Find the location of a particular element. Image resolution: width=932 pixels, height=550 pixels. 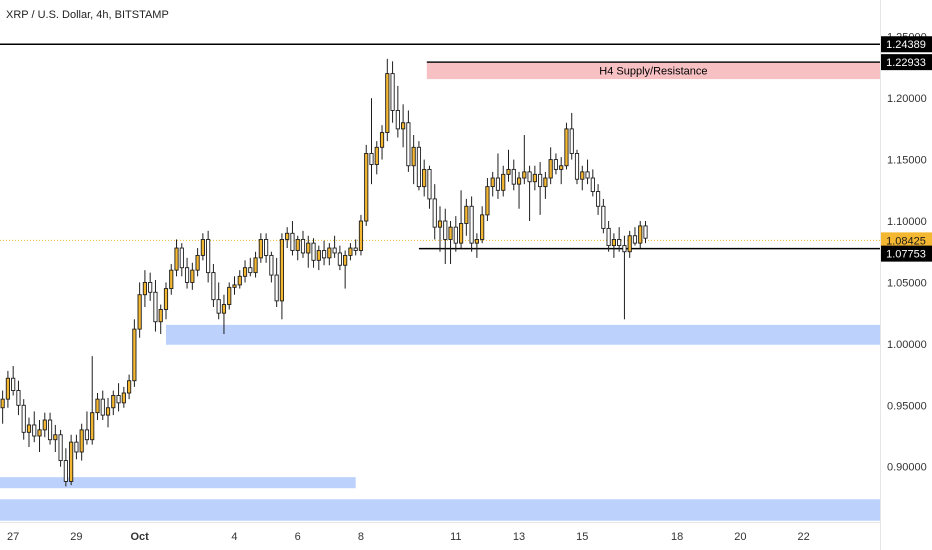

price-tag-supply-bg is located at coordinates (906, 62).